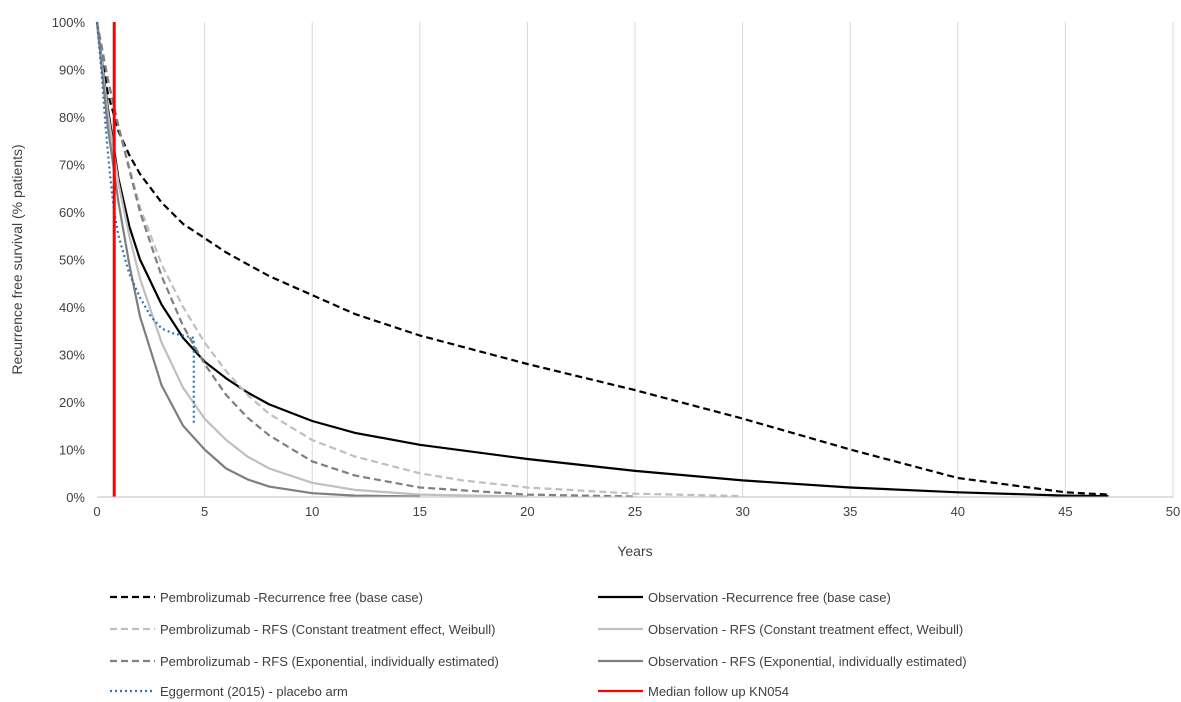 The width and height of the screenshot is (1181, 702). I want to click on y-tick-label: 40%, so click(72, 307).